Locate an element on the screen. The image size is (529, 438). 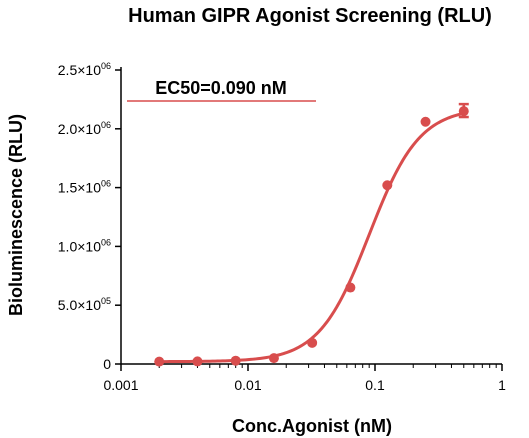
y-tick-label: 0 is located at coordinates (107, 364).